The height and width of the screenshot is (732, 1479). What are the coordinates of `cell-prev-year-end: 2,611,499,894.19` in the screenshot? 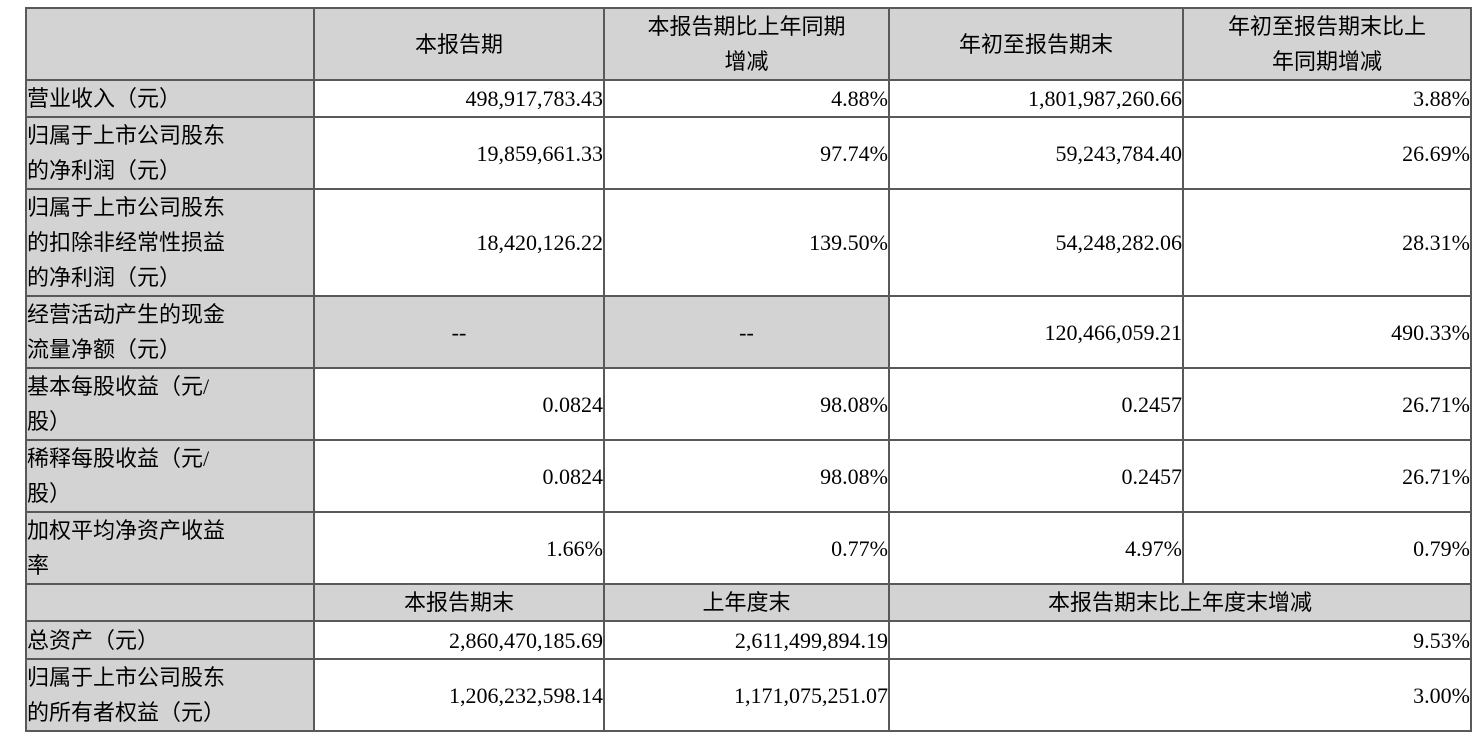 It's located at (746, 640).